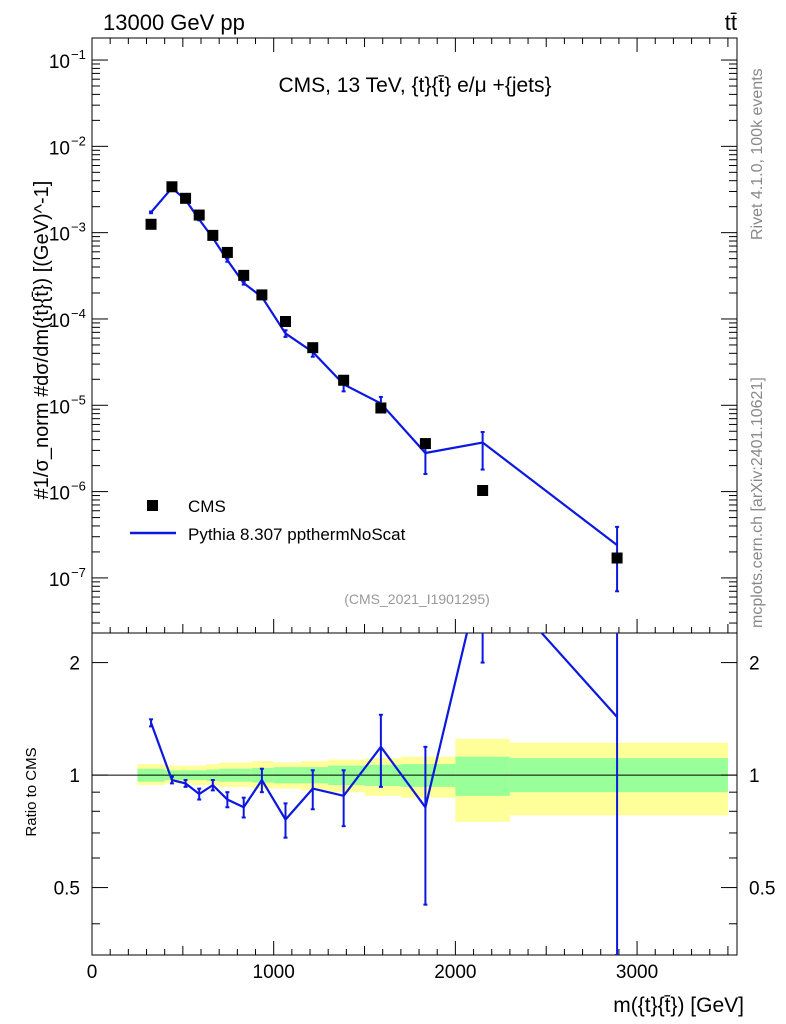 The image size is (786, 1024). Describe the element at coordinates (92, 972) in the screenshot. I see `x-tick-label: 0` at that location.